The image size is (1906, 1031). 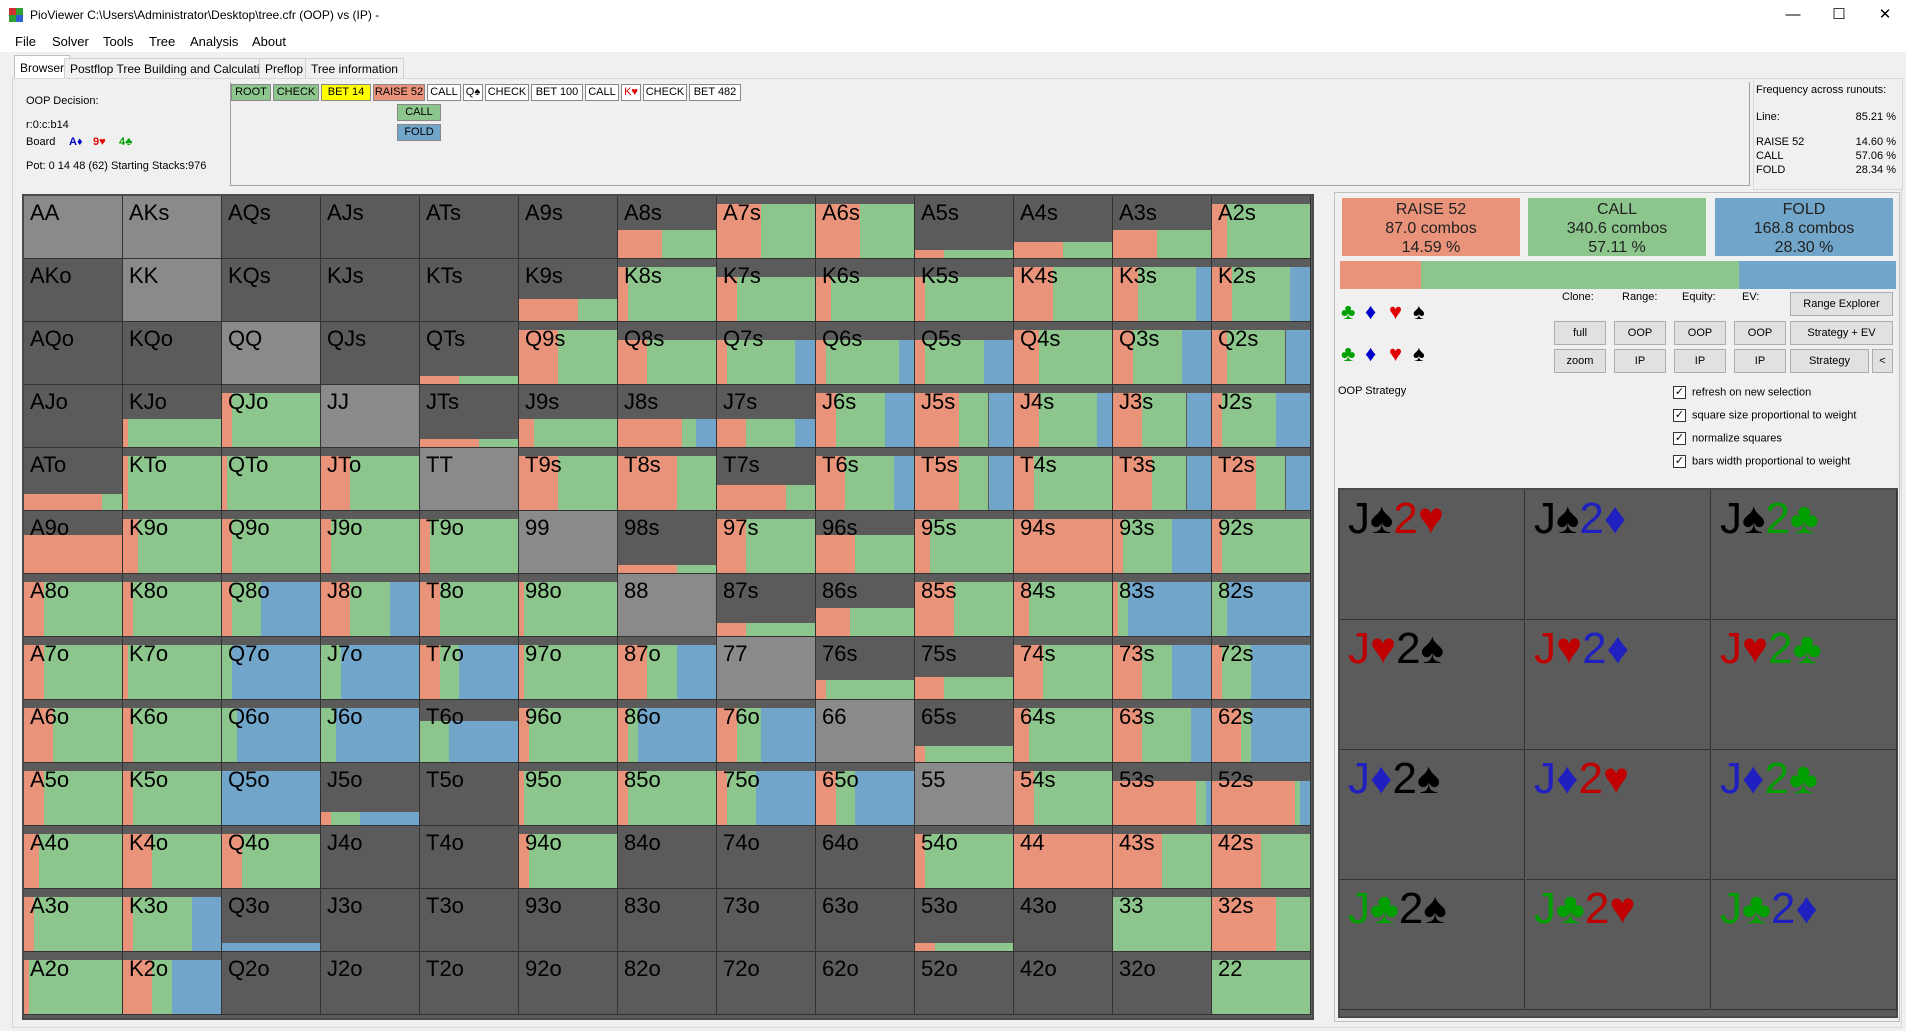 What do you see at coordinates (1396, 311) in the screenshot?
I see `filter-heart-icon: ♥` at bounding box center [1396, 311].